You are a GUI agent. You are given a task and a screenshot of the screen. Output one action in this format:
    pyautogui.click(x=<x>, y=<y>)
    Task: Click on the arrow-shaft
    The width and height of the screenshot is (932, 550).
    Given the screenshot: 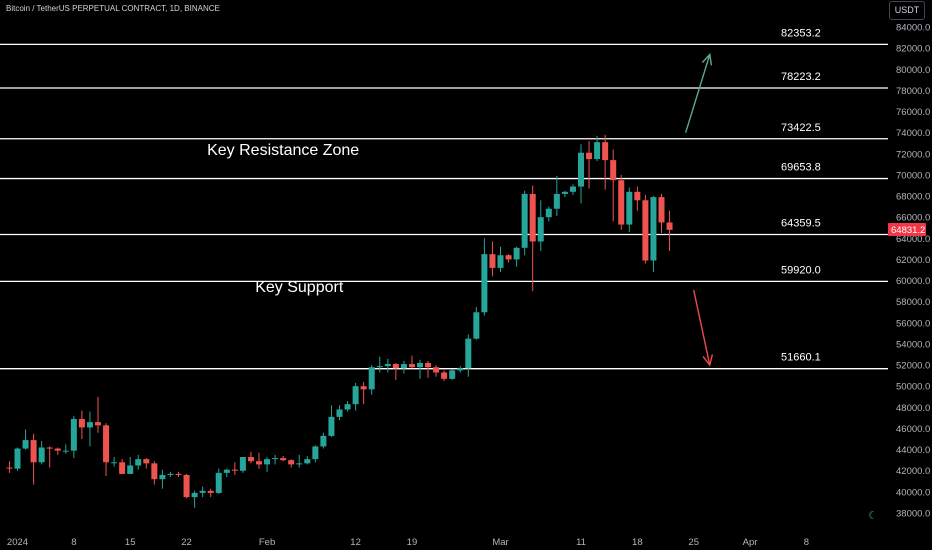 What is the action you would take?
    pyautogui.click(x=697, y=93)
    